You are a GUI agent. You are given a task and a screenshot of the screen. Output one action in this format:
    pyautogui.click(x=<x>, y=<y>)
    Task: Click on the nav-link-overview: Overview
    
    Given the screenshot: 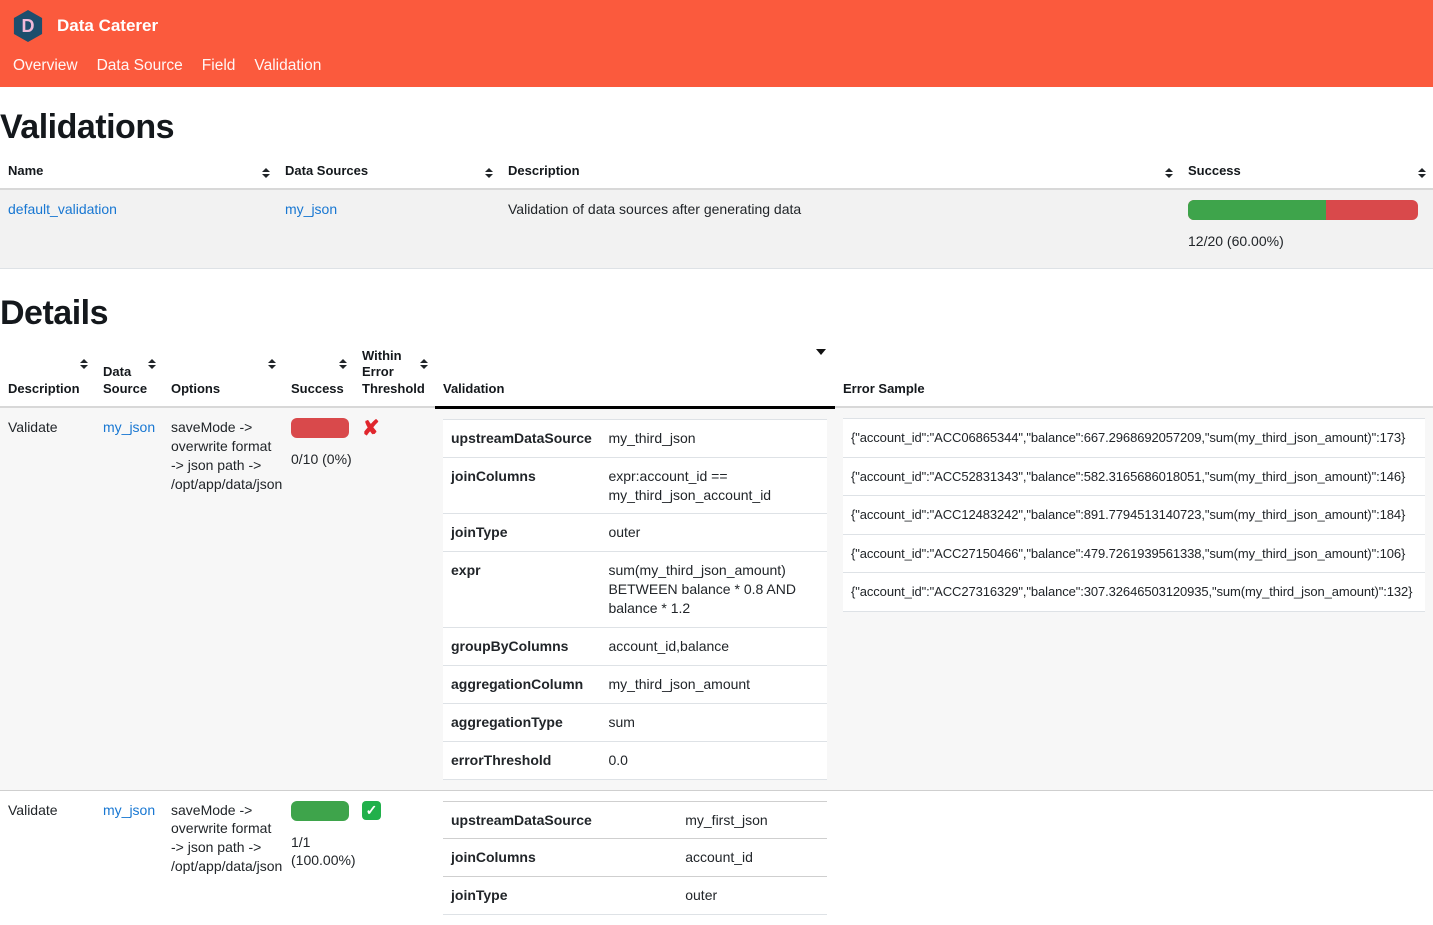 What is the action you would take?
    pyautogui.click(x=45, y=65)
    